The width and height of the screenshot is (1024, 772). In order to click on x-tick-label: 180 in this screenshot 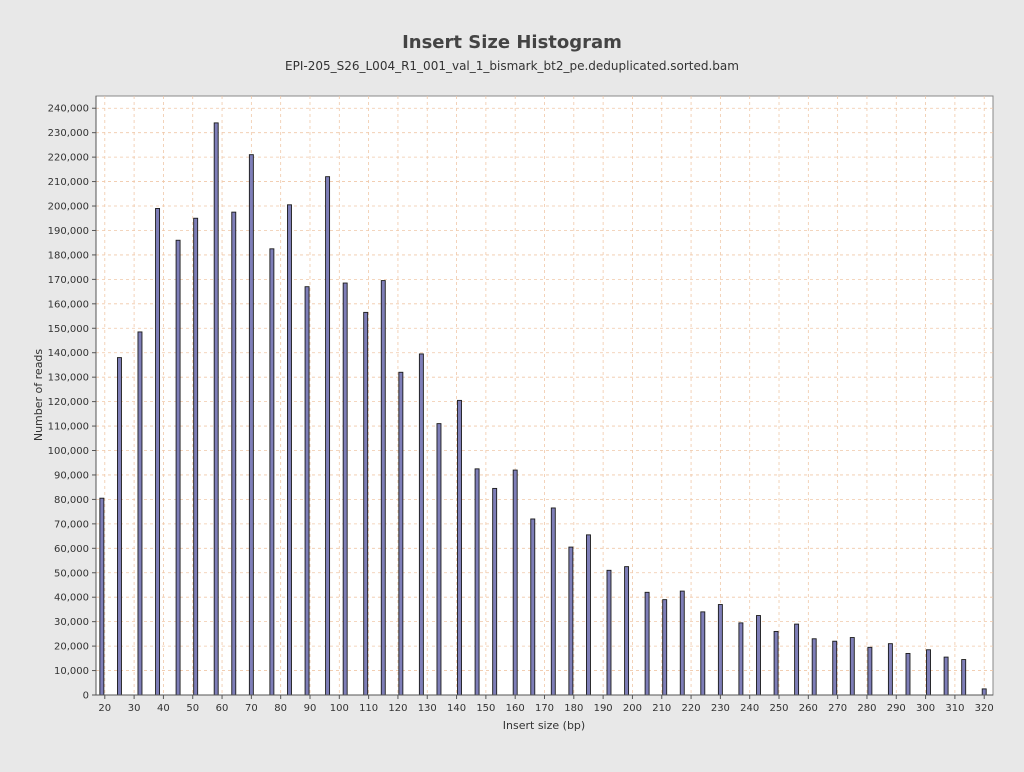, I will do `click(573, 708)`.